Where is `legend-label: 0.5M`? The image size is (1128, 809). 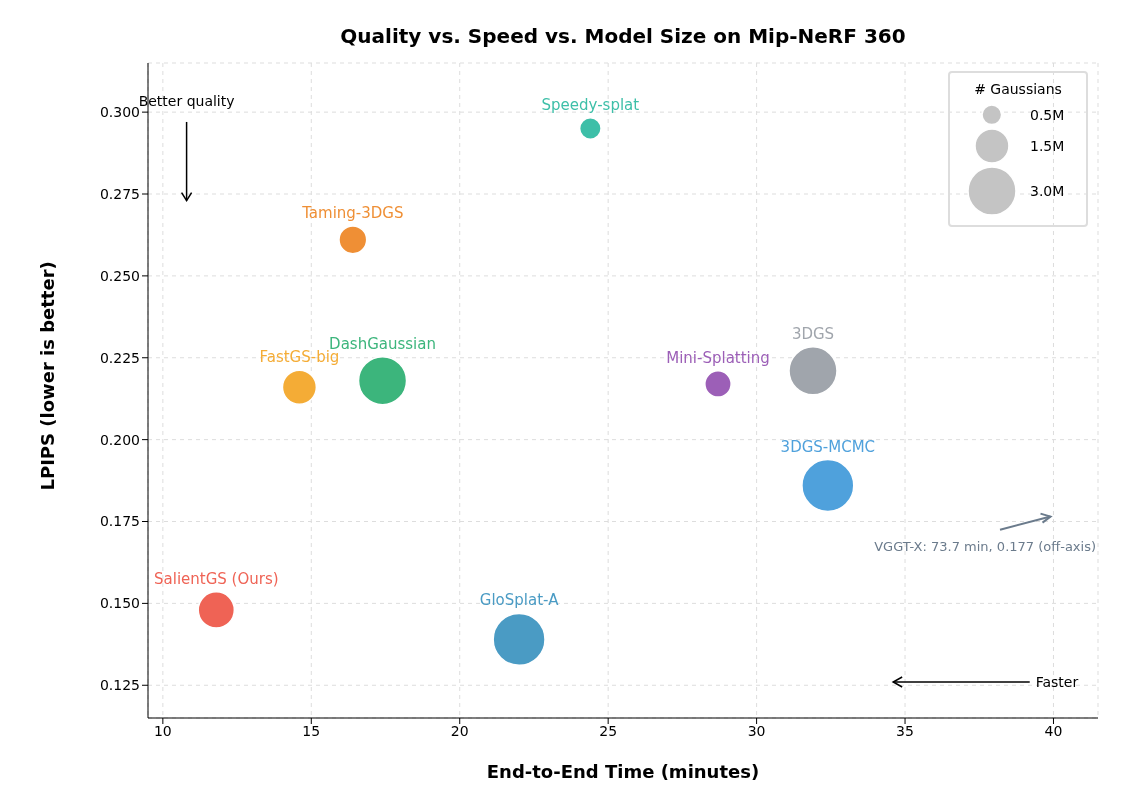 legend-label: 0.5M is located at coordinates (1047, 115).